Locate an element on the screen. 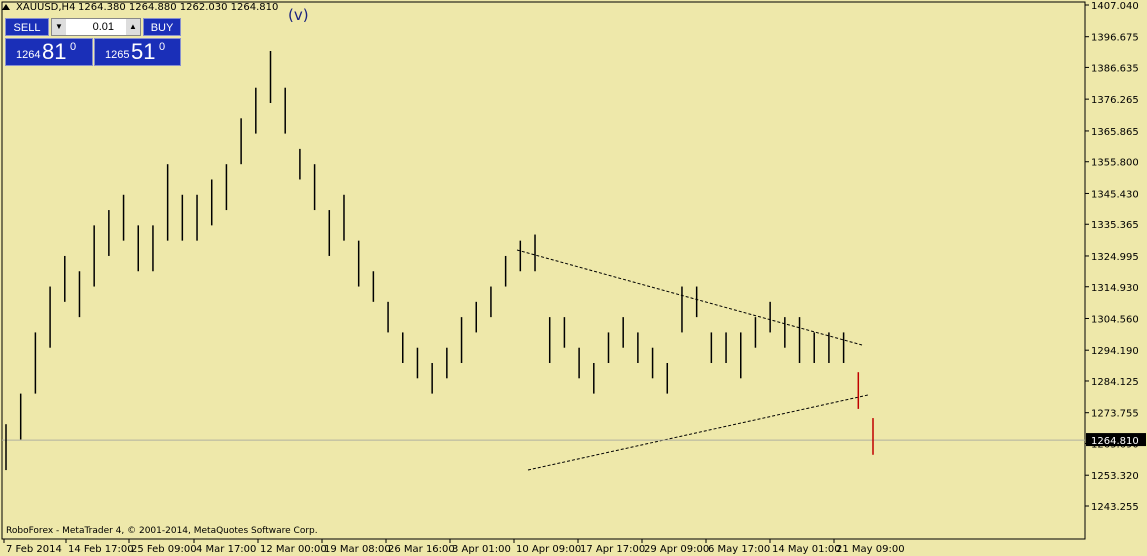 The height and width of the screenshot is (556, 1147). x-tick-label: 21 May 09:00 is located at coordinates (870, 549).